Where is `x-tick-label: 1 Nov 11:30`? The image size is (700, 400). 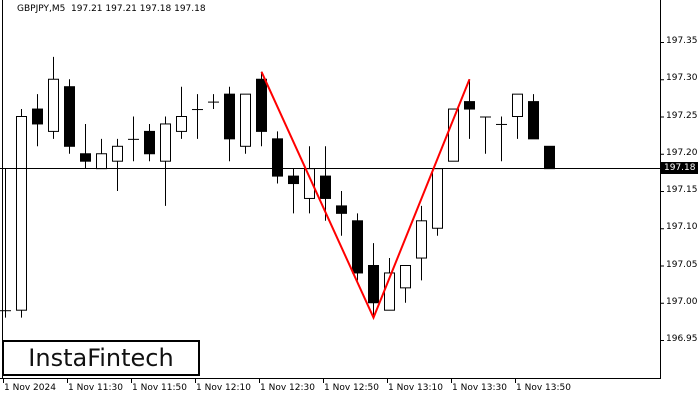 x-tick-label: 1 Nov 11:30 is located at coordinates (95, 388).